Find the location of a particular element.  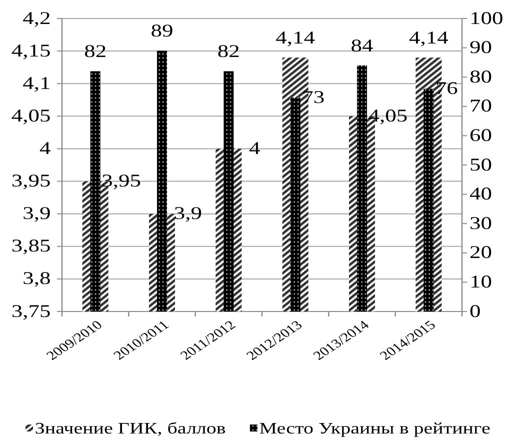

y2-tick-label: 10 is located at coordinates (481, 282).